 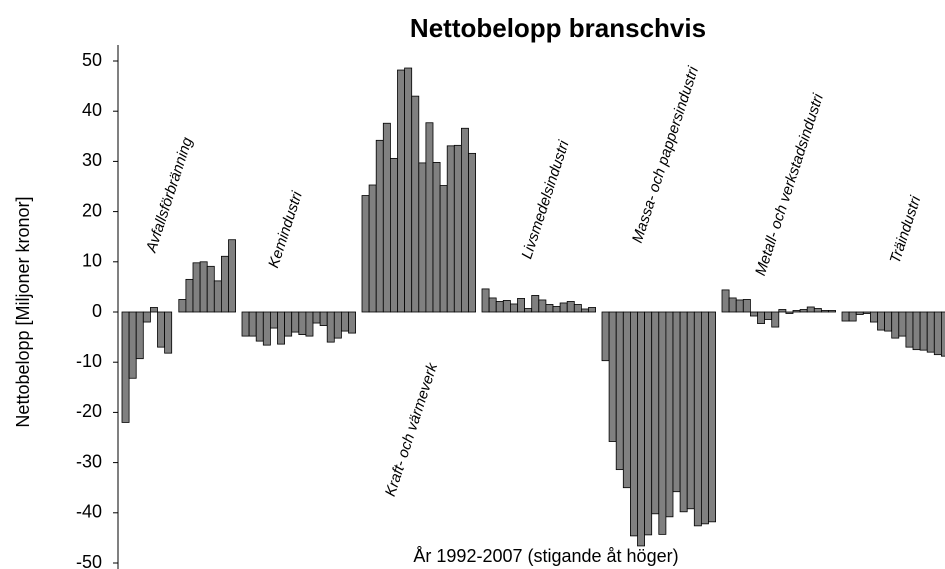 What do you see at coordinates (97, 311) in the screenshot?
I see `y-tick-label: 0` at bounding box center [97, 311].